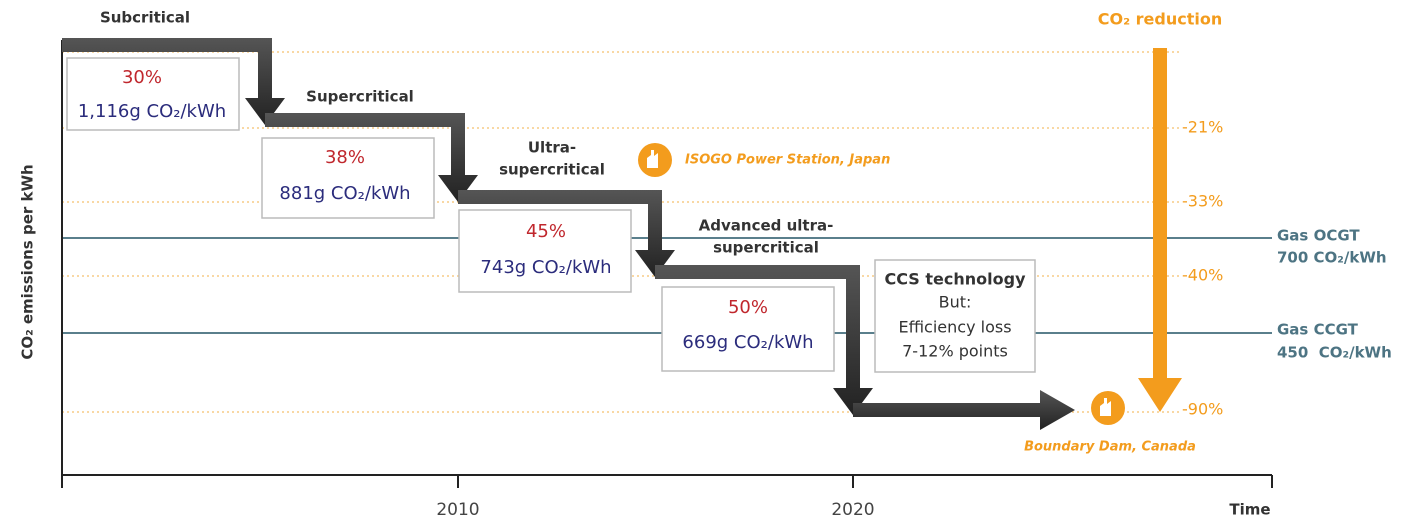 The image size is (1410, 529). What do you see at coordinates (1202, 409) in the screenshot?
I see `reduction: -90%` at bounding box center [1202, 409].